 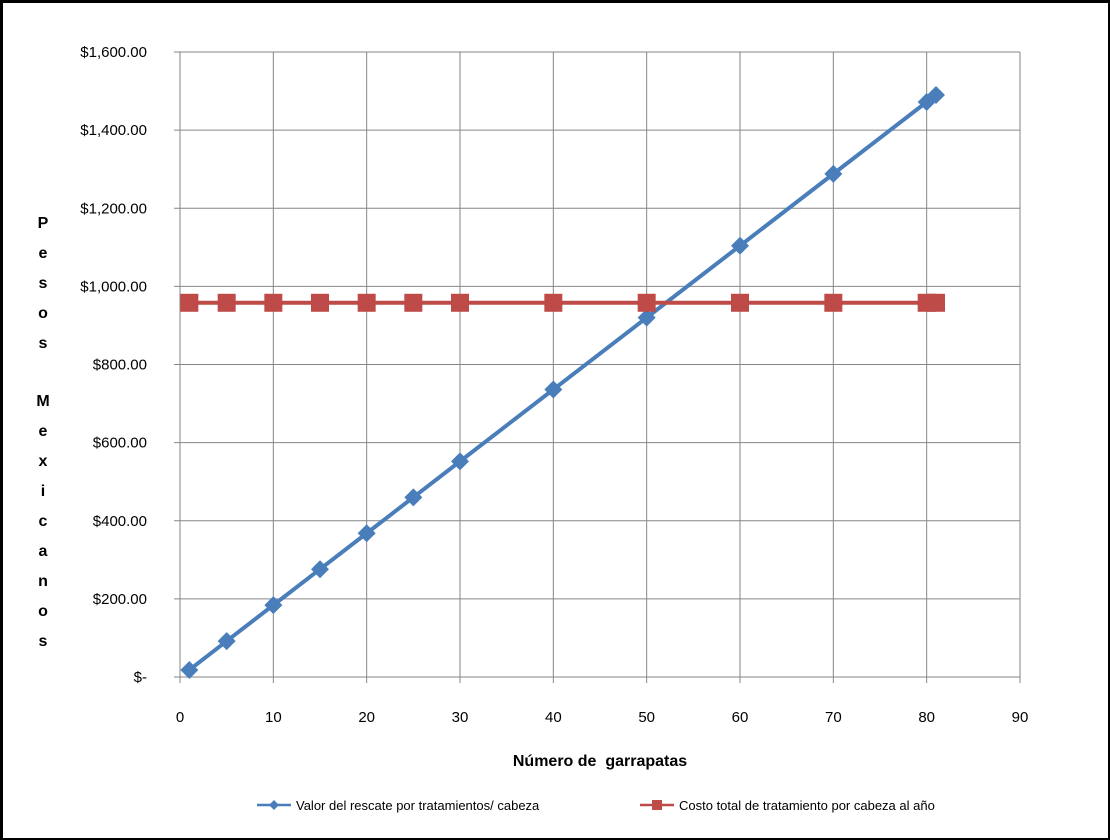 I want to click on legend-marker-square, so click(x=657, y=805).